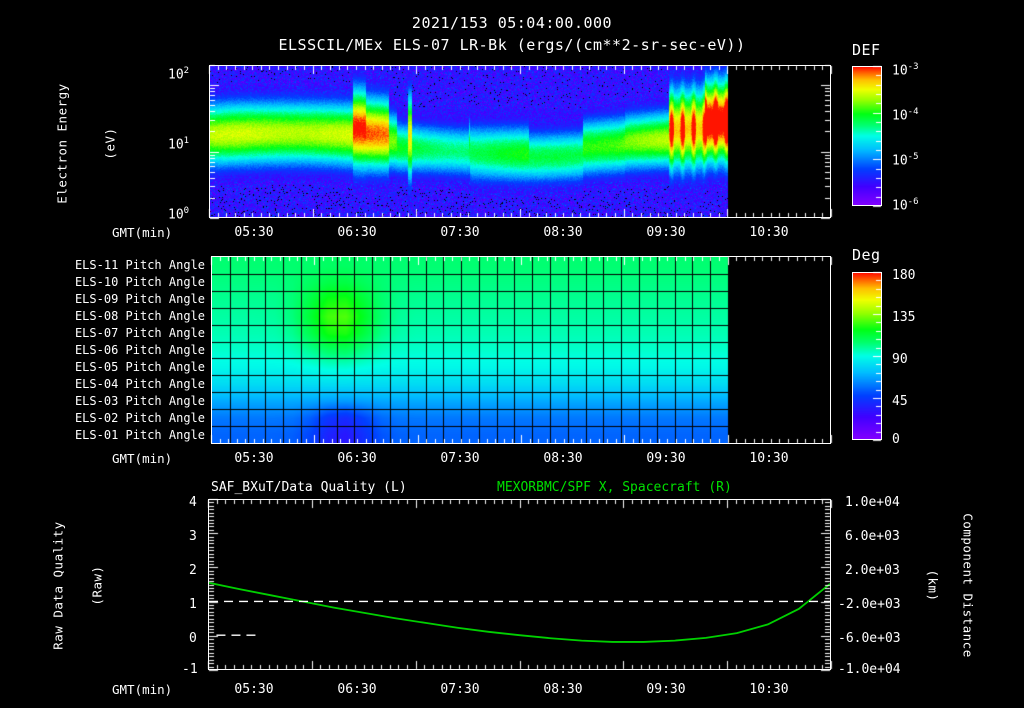 This screenshot has width=1024, height=708. Describe the element at coordinates (139, 401) in the screenshot. I see `pitch-angle-row-label-03: ELS-03 Pitch Angle` at that location.